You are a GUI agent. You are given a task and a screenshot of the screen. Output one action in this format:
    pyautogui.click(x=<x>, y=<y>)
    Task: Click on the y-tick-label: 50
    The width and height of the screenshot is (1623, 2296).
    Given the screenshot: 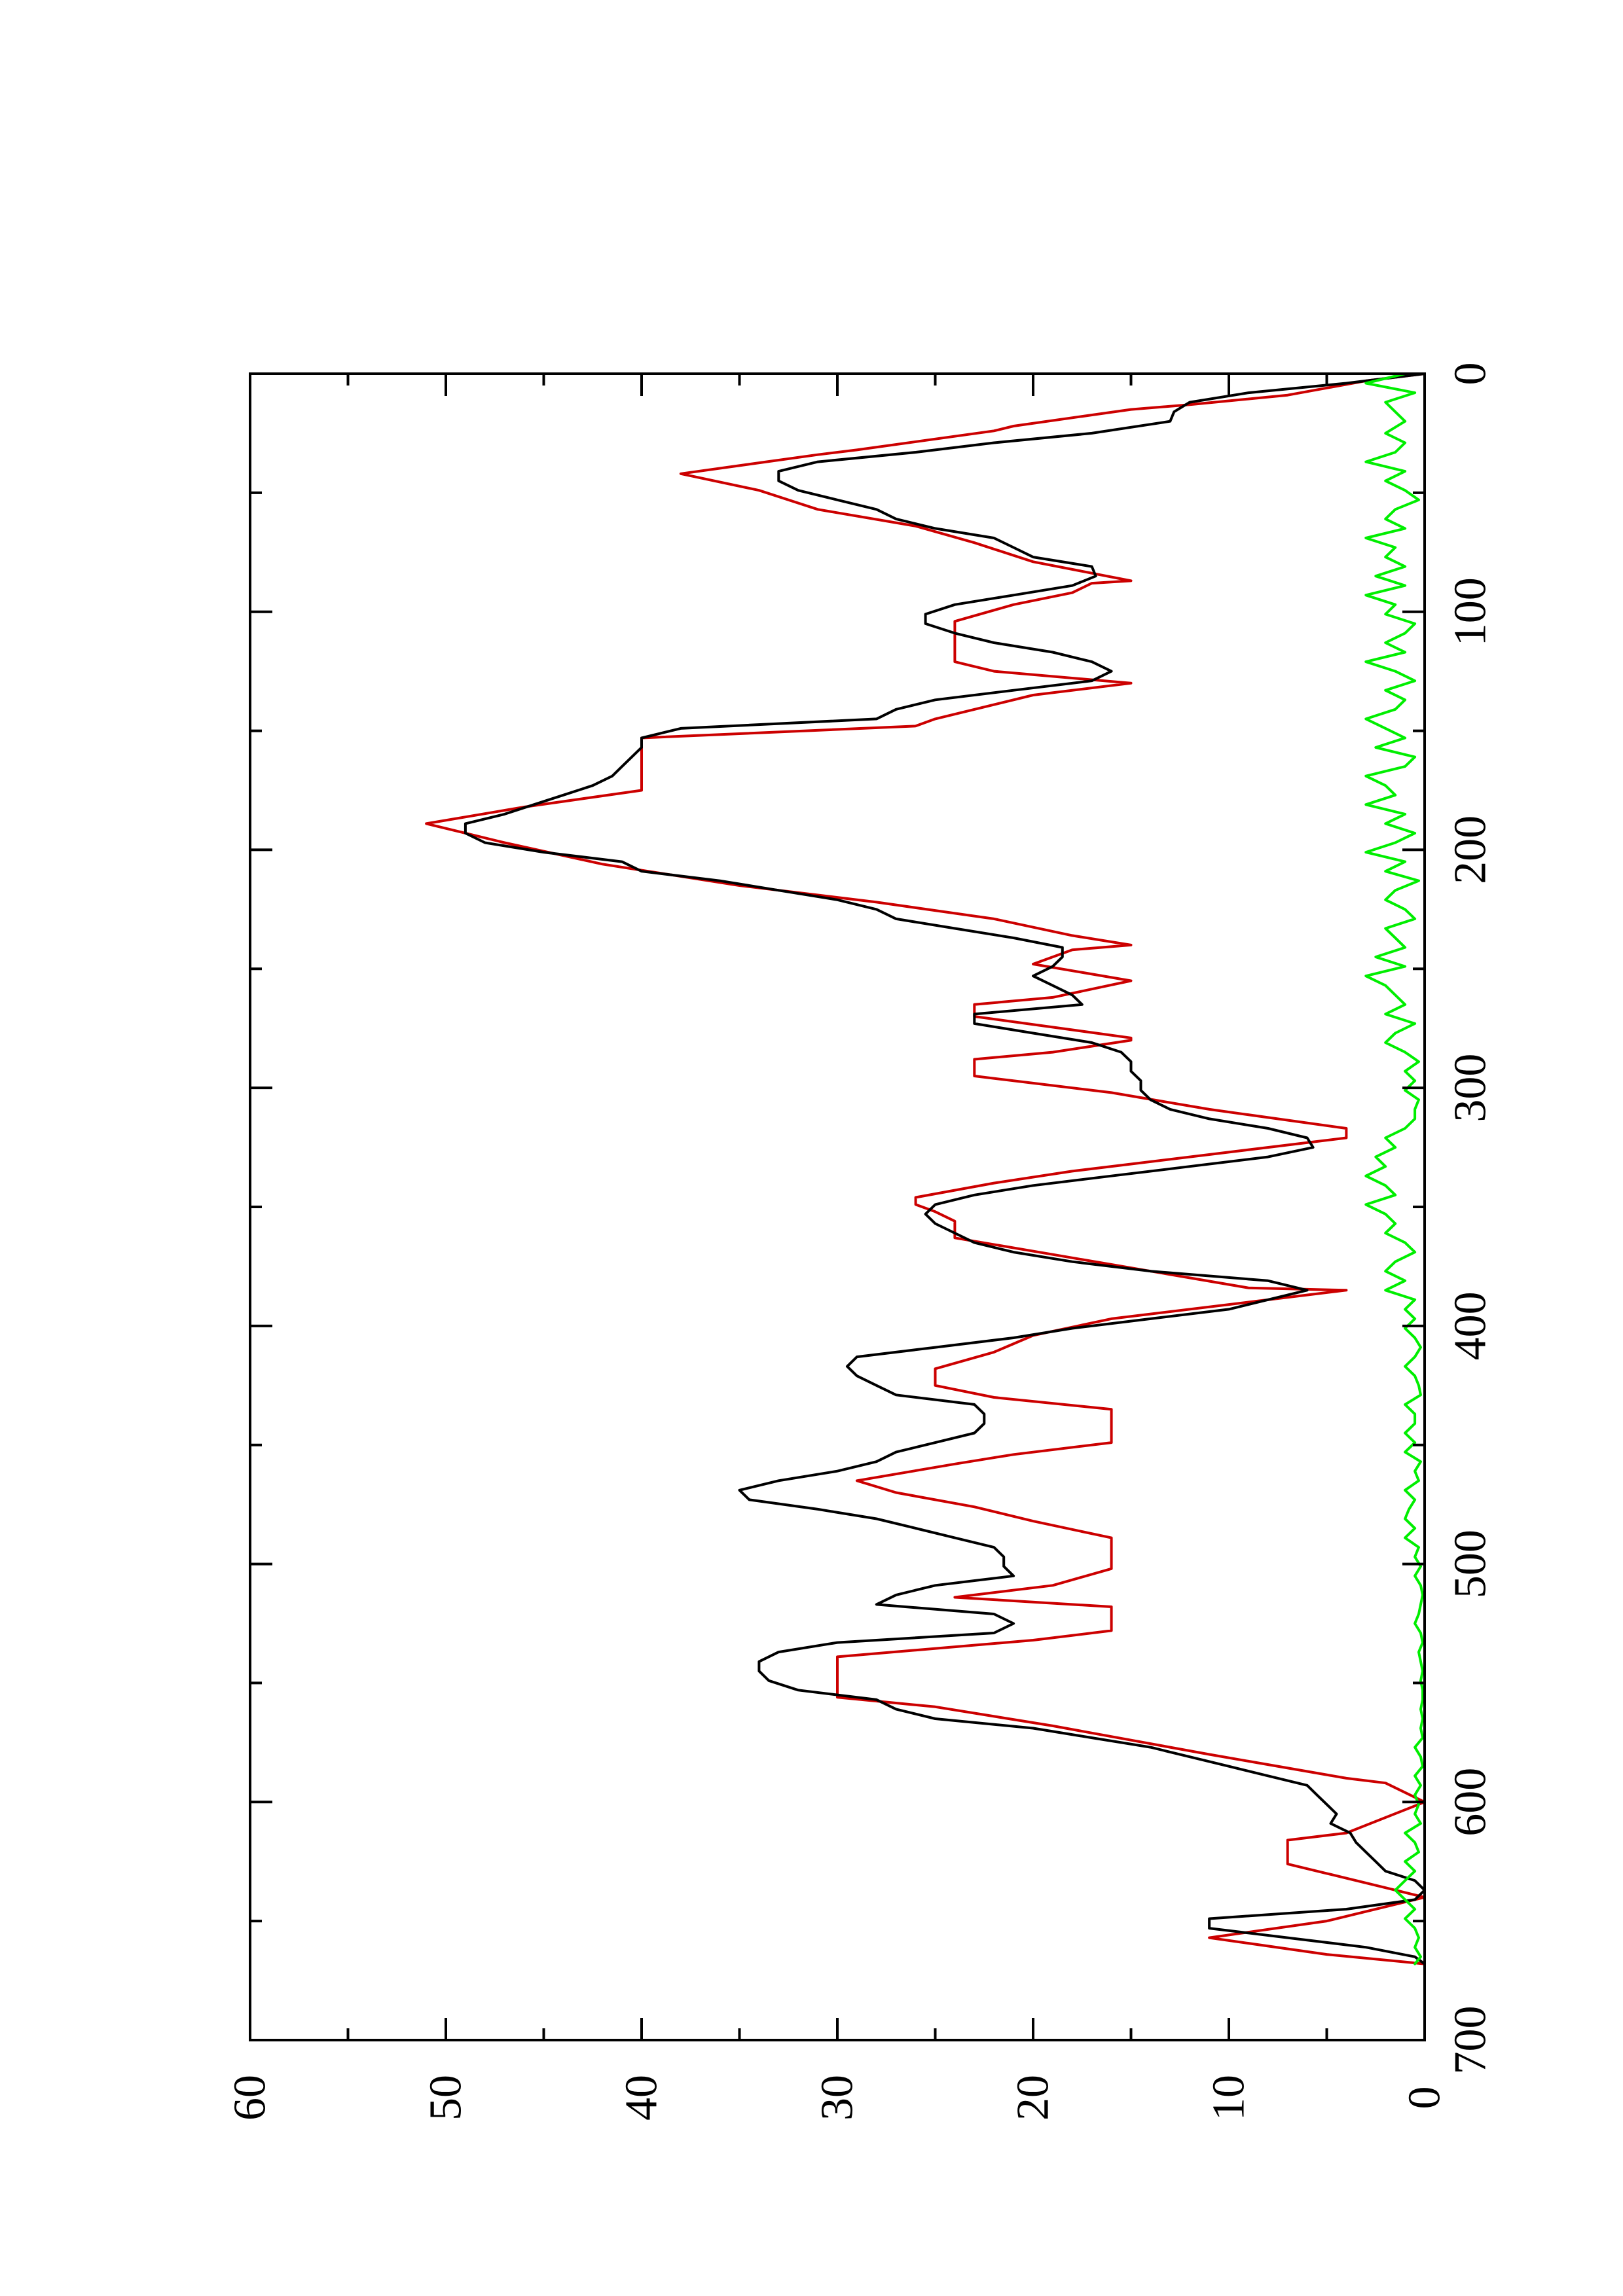 What is the action you would take?
    pyautogui.click(x=446, y=2098)
    